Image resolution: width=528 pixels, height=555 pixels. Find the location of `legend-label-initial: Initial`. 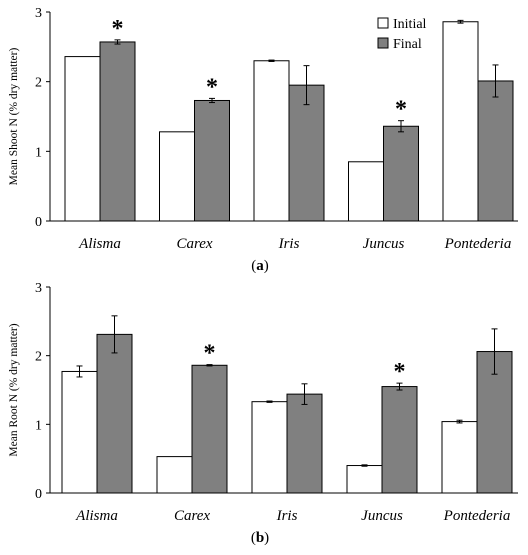

legend-label-initial: Initial is located at coordinates (410, 24).